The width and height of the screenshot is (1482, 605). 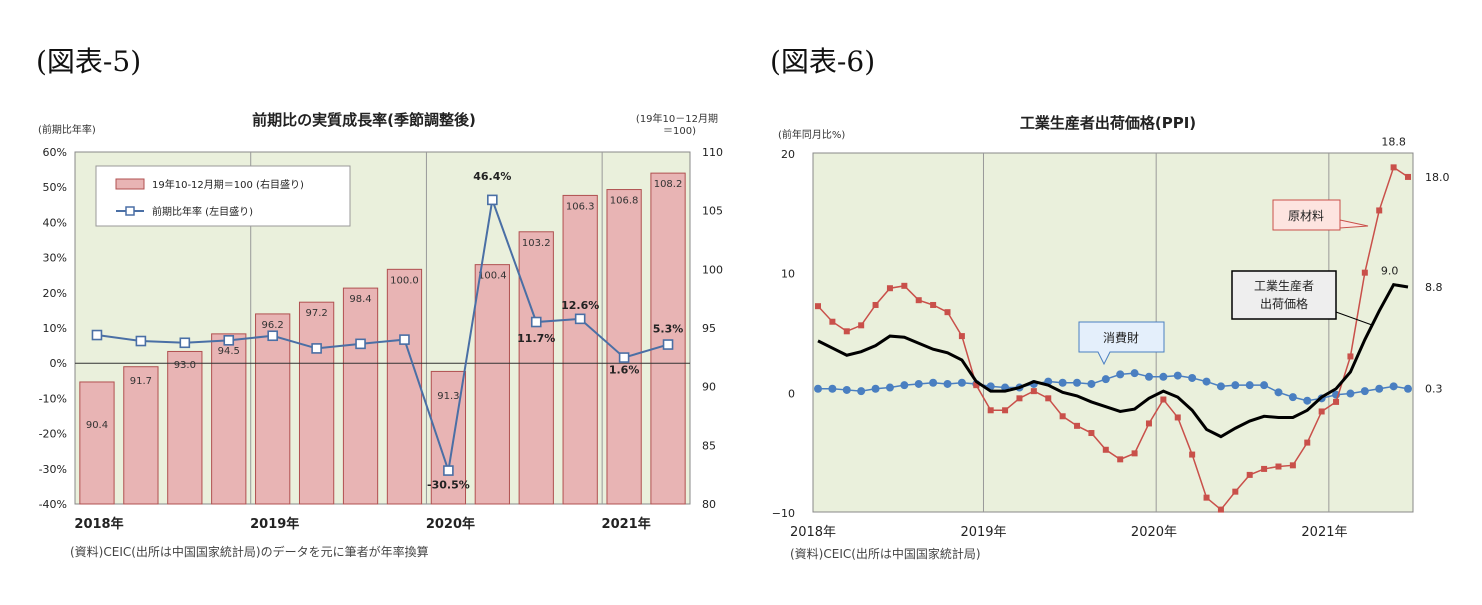 I want to click on fig5-bar-value-label: 93.0, so click(x=185, y=365).